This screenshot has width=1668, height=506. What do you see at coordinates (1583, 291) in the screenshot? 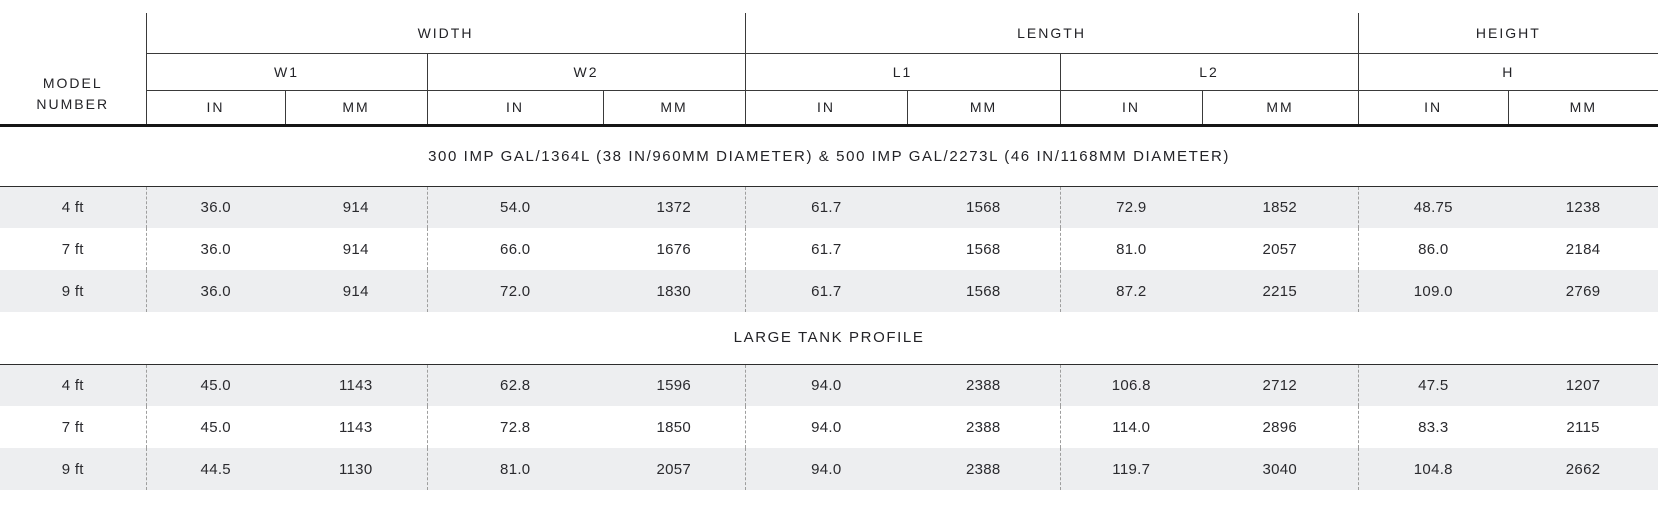
I see `value-cell: 2769` at bounding box center [1583, 291].